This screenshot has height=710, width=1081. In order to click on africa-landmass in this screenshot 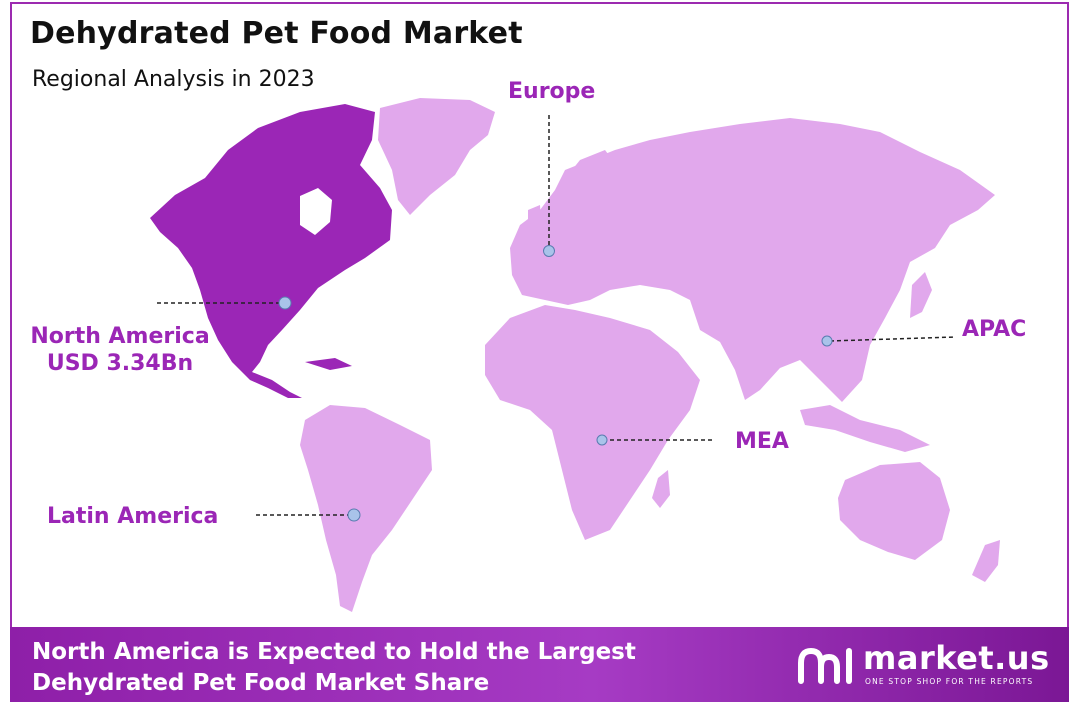, I will do `click(592, 422)`.